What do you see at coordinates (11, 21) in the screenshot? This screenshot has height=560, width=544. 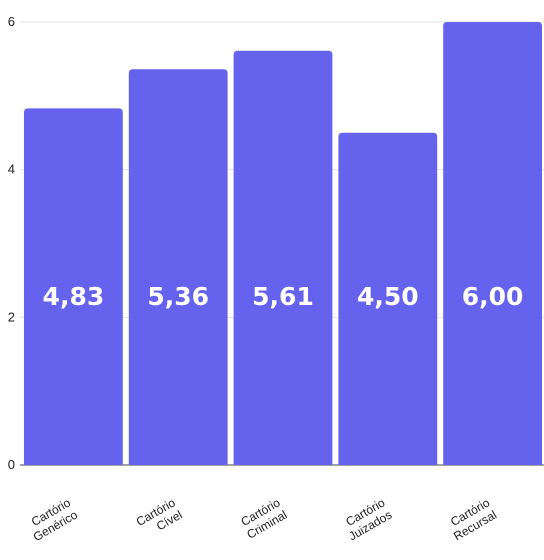 I see `y-tick-label: 6` at bounding box center [11, 21].